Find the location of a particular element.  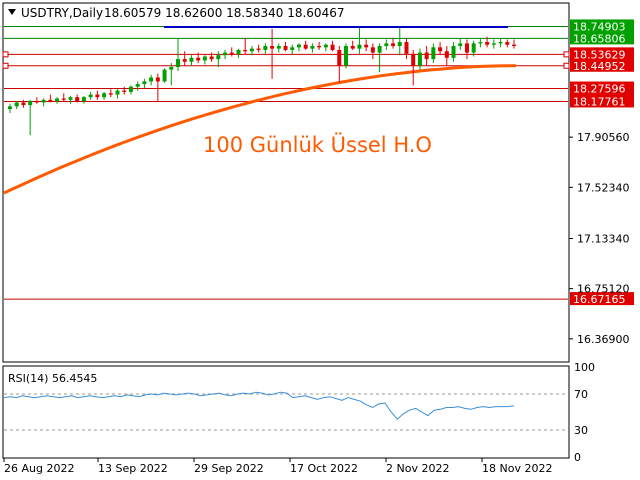

price-axis-label: 16.75120 is located at coordinates (603, 289).